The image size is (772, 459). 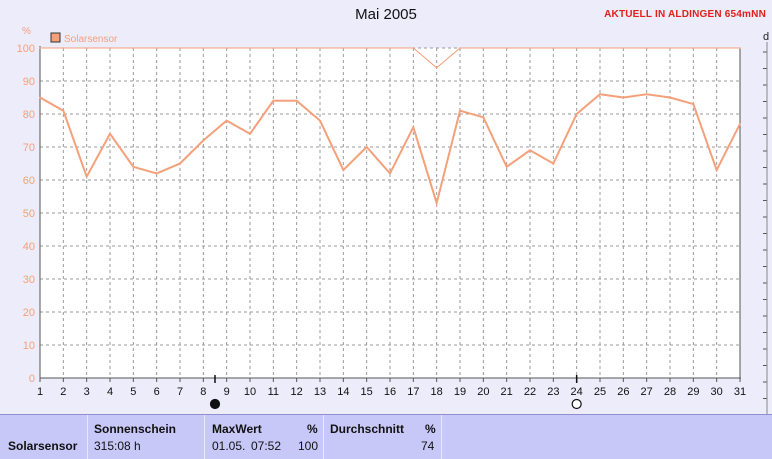 What do you see at coordinates (266, 446) in the screenshot?
I see `maxwert-time: 07:52` at bounding box center [266, 446].